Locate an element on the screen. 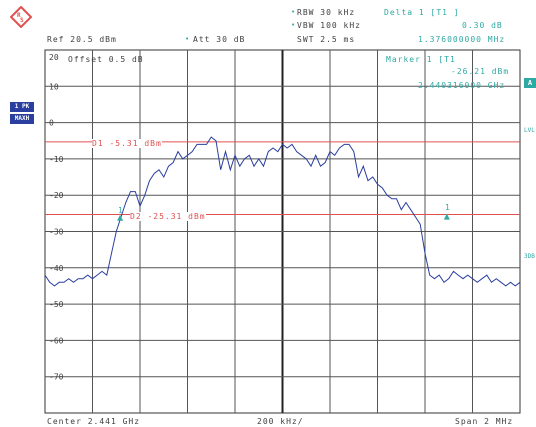 This screenshot has height=427, width=536. trace-detector-label: 1 PK is located at coordinates (22, 107).